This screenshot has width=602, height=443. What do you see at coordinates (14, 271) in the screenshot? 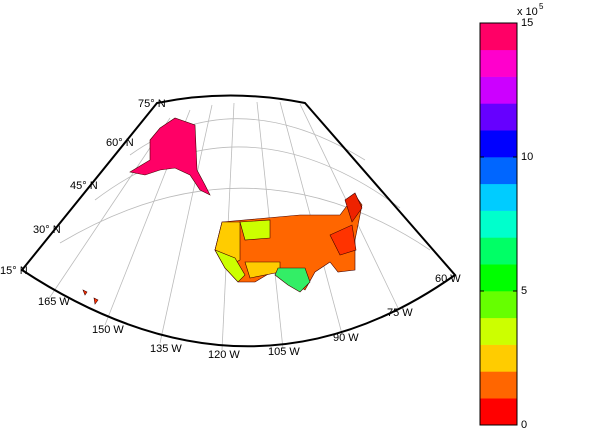
I see `lat-label: 15° N` at bounding box center [14, 271].